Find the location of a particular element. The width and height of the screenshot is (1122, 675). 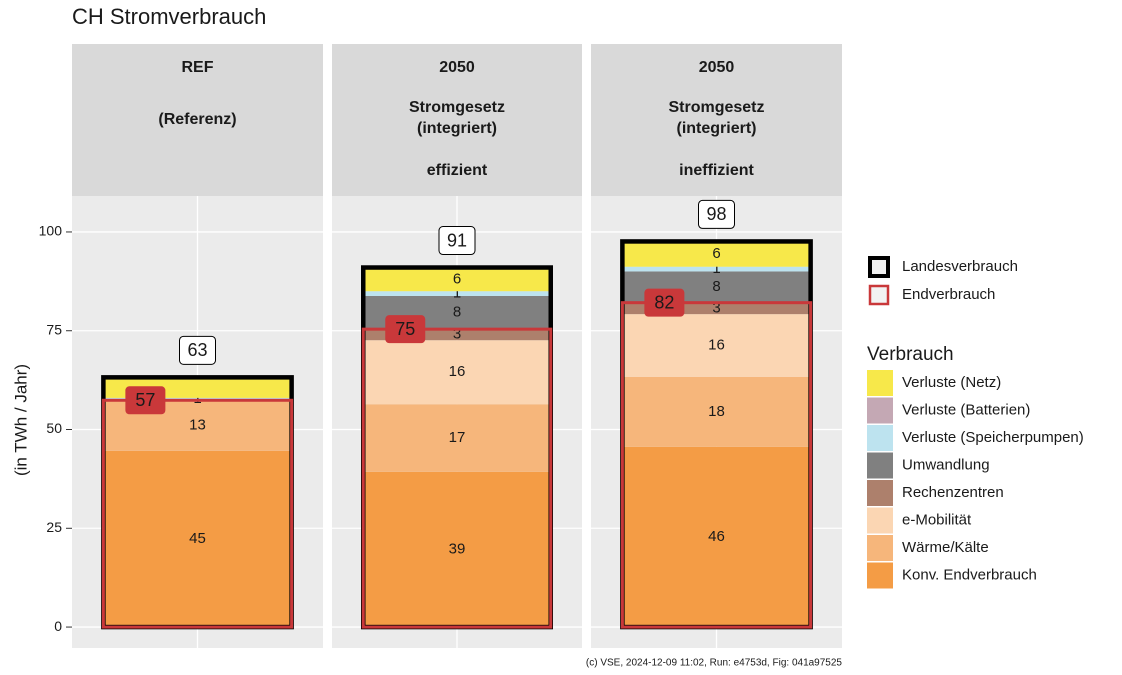

legend-label: Verluste (Batterien) is located at coordinates (966, 409).